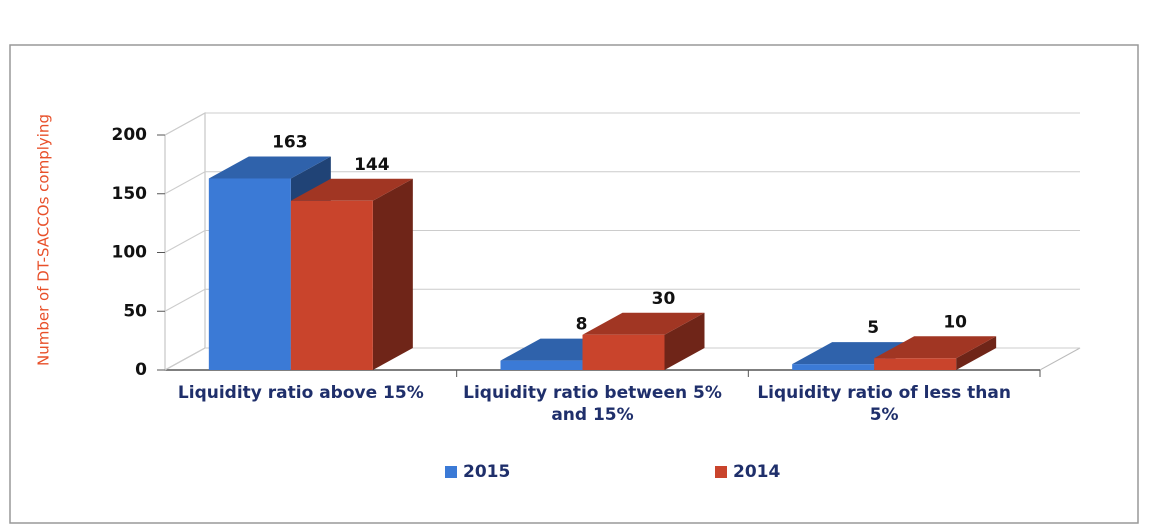 The image size is (1150, 525). Describe the element at coordinates (955, 322) in the screenshot. I see `value-label: 10` at that location.